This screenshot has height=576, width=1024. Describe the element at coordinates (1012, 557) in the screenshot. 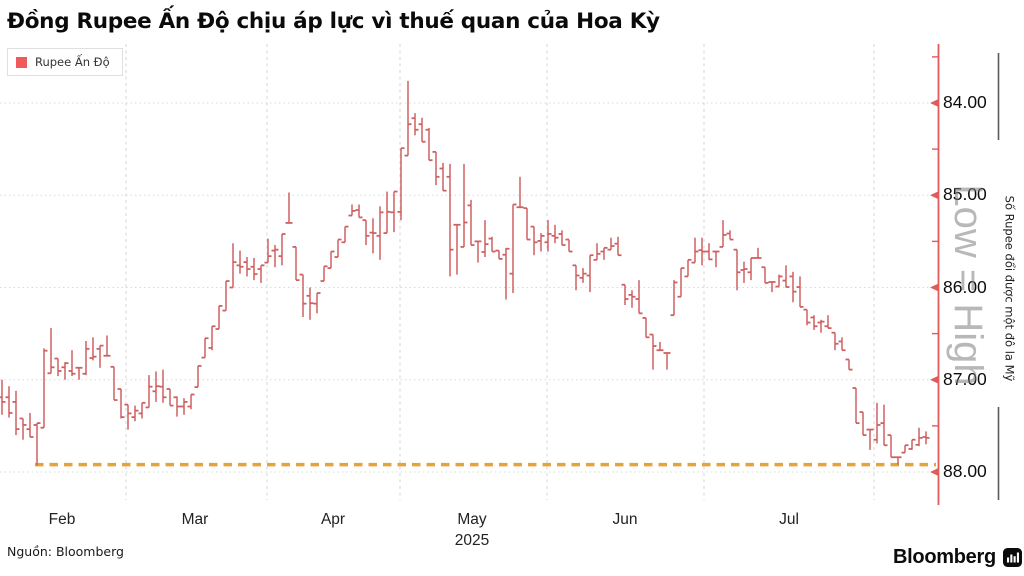

I see `bloomberg-logo-icon` at that location.